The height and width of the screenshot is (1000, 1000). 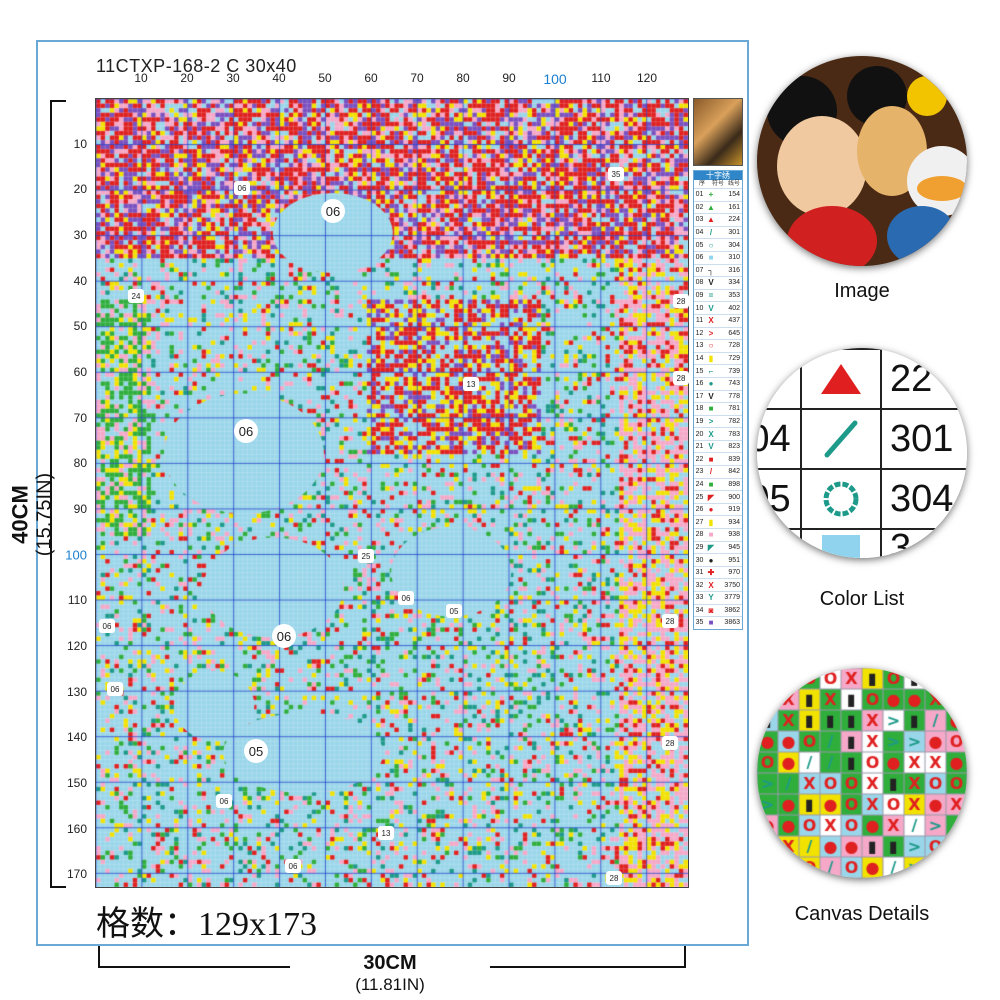 What do you see at coordinates (779, 499) in the screenshot?
I see `zoom-index-cell: 05` at bounding box center [779, 499].